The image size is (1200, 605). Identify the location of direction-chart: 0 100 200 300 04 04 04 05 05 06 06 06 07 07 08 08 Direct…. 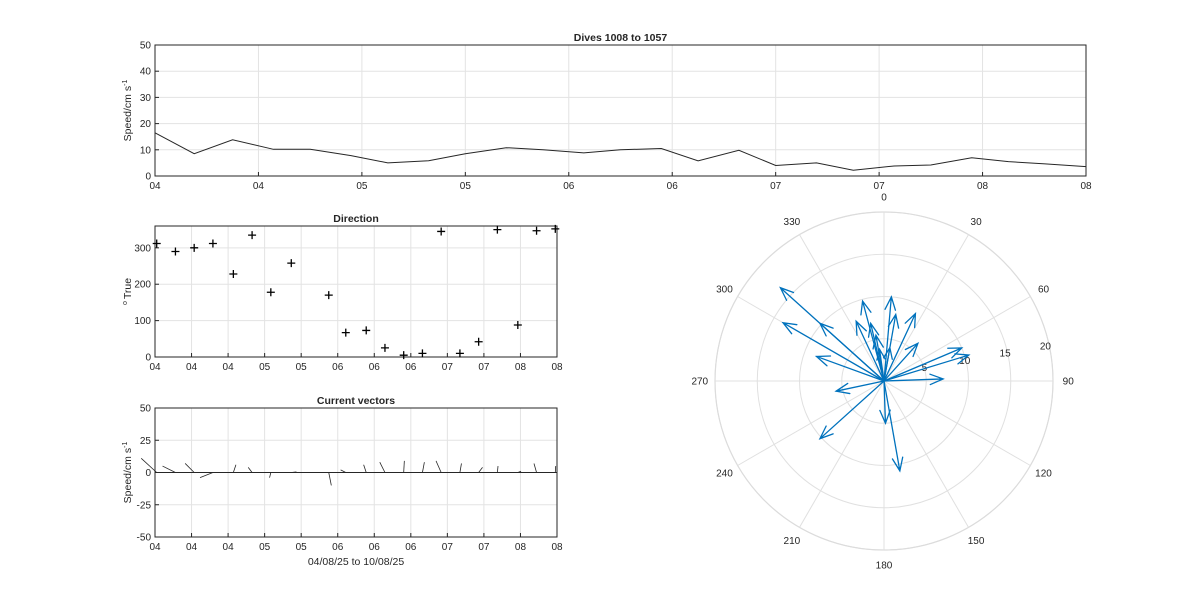
(342, 293).